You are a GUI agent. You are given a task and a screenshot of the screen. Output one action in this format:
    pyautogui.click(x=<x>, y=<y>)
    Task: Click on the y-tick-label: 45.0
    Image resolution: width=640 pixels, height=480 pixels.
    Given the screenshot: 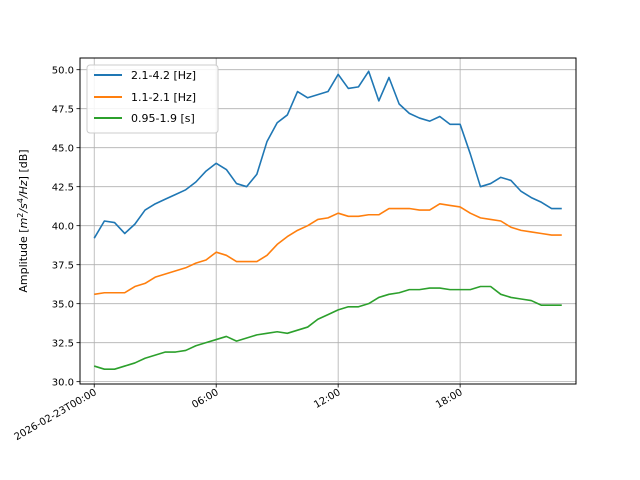 What is the action you would take?
    pyautogui.click(x=63, y=148)
    